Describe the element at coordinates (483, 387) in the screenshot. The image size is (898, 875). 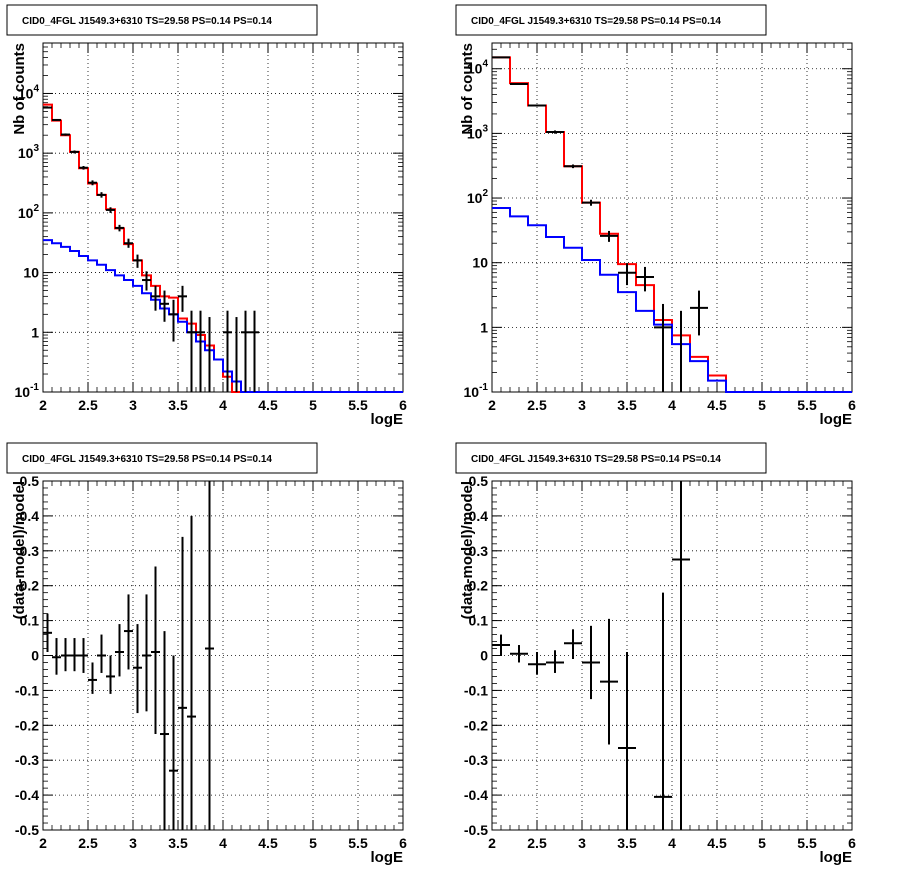
I see `y-tick-exponent: -1` at that location.